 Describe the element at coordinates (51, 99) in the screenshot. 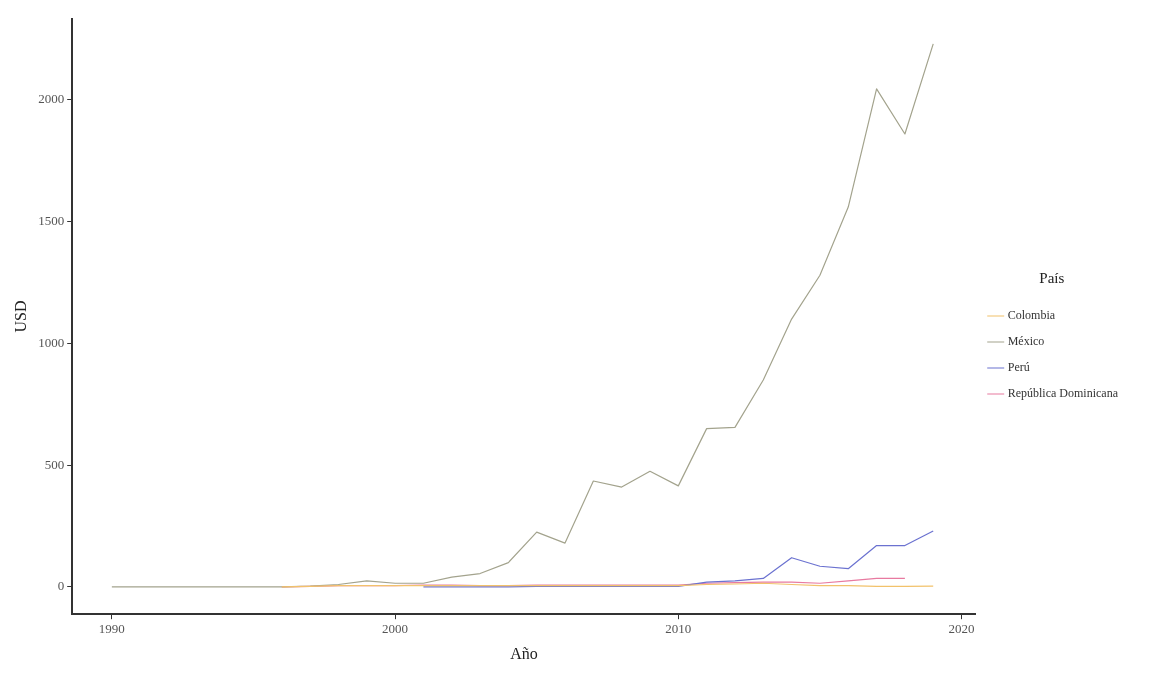

I see `y-tick-label: 2000` at that location.